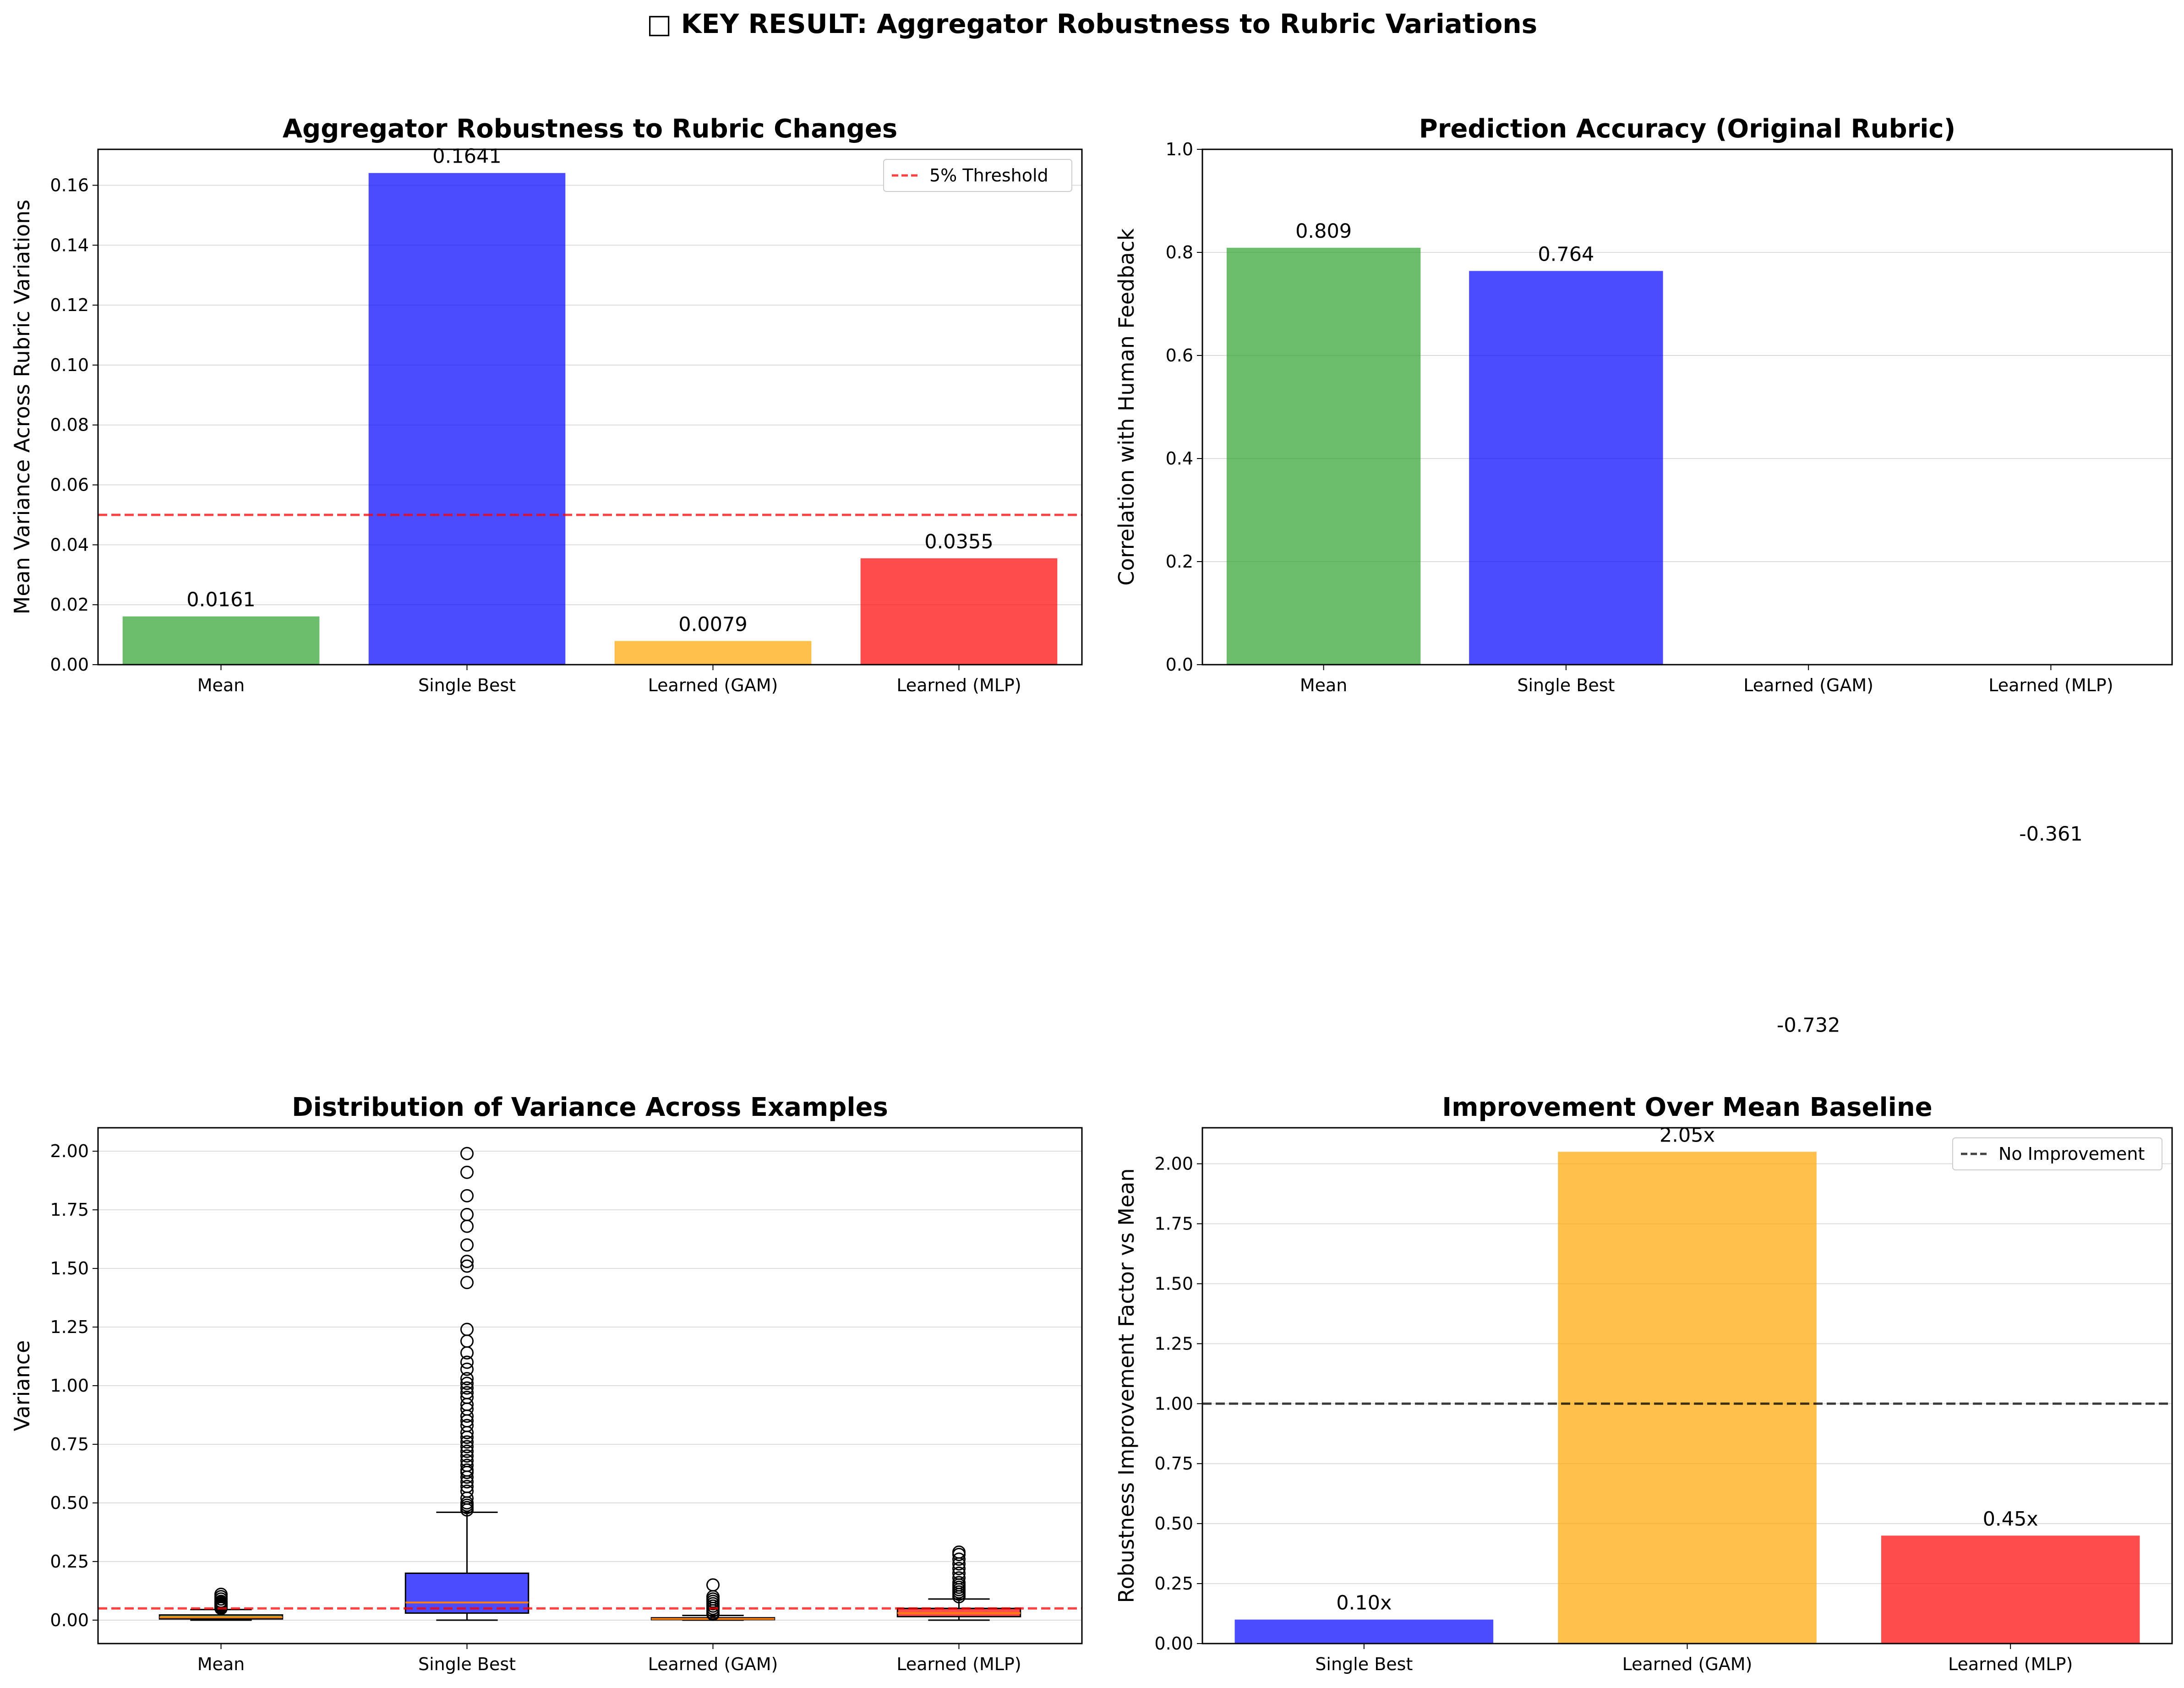  I want to click on chart-title: Distribution of Variance Across Examples, so click(590, 1107).